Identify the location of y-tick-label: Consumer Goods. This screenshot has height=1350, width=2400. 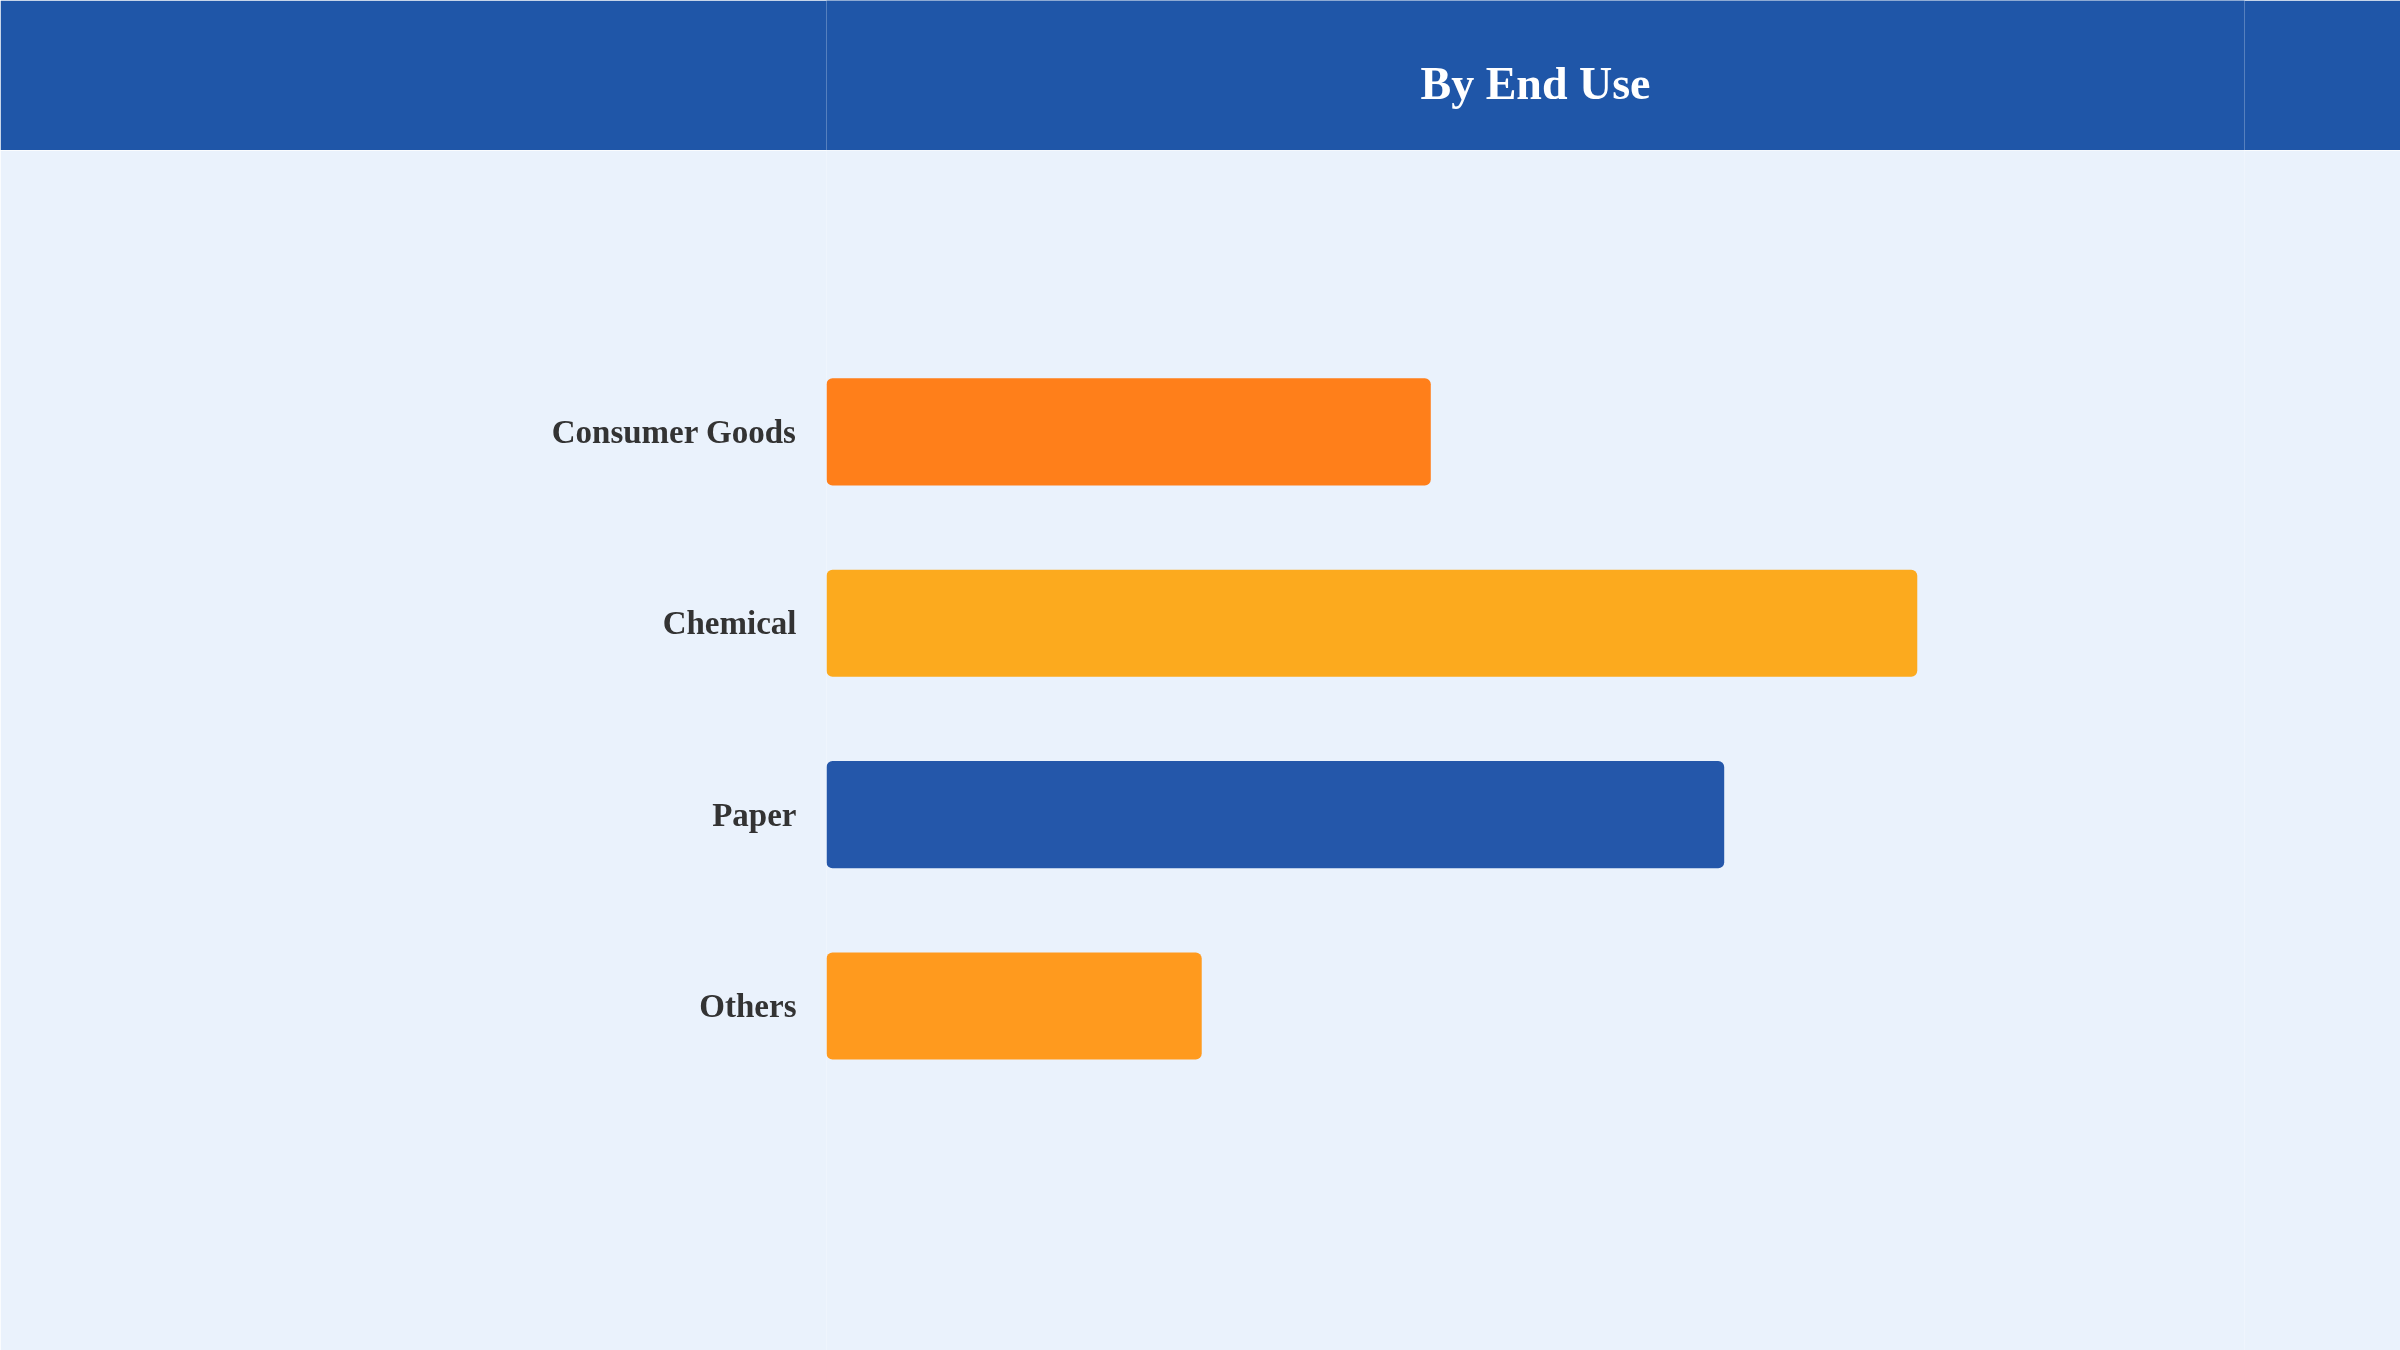
(674, 431).